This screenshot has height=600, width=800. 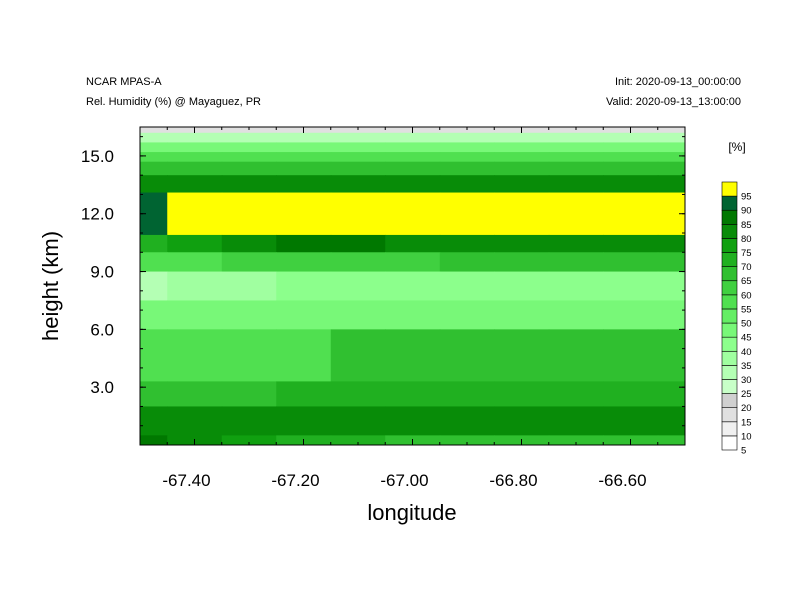 I want to click on rh-cell-band11-x2, so click(x=249, y=355).